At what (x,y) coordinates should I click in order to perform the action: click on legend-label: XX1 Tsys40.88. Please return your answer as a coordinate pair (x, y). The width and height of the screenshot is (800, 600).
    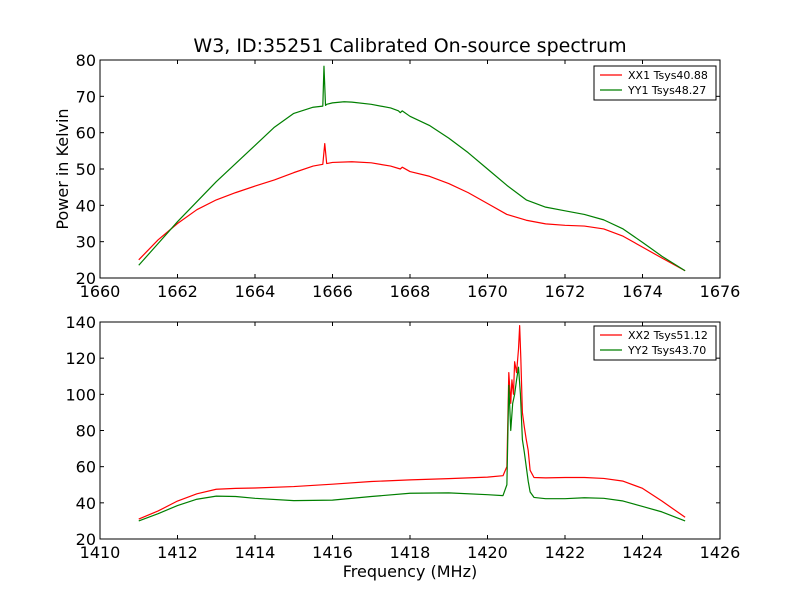
    Looking at the image, I should click on (668, 75).